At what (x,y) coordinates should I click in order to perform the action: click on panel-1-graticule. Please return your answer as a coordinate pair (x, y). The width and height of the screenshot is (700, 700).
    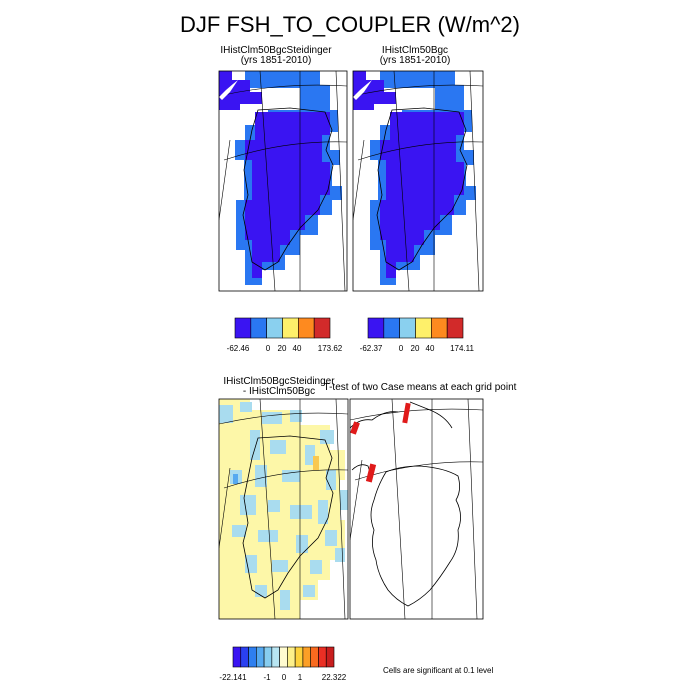
    Looking at the image, I should click on (283, 181).